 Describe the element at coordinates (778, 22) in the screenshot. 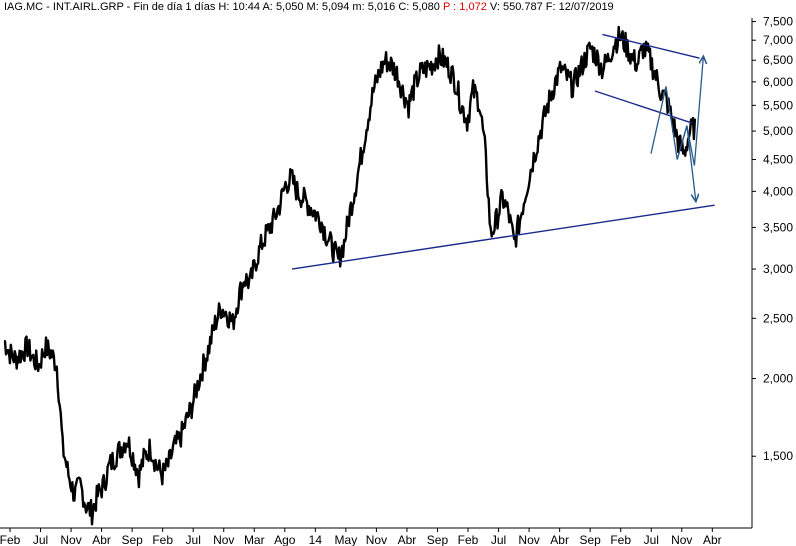

I see `y-tick-label: 7,500` at that location.